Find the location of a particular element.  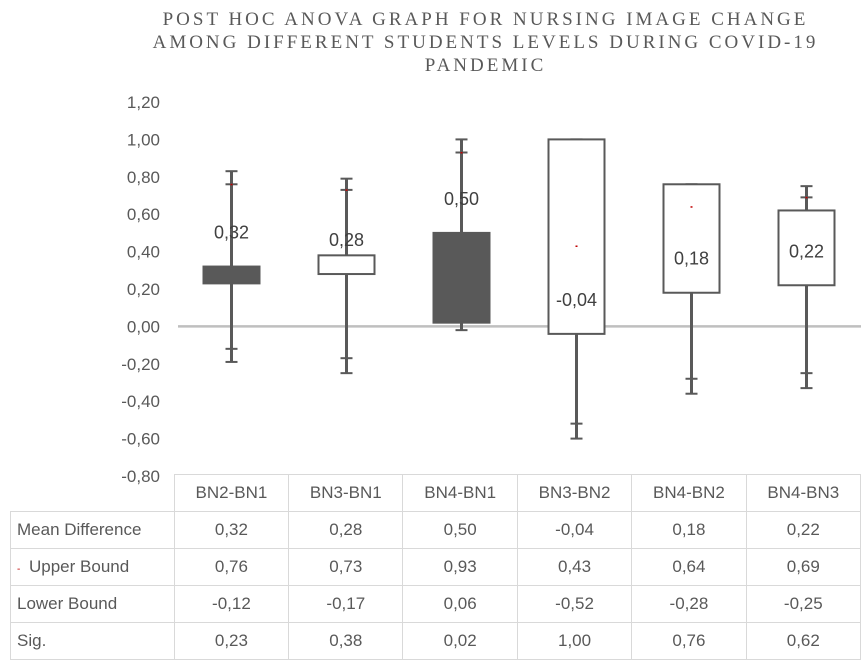

category-label: BN4-BN3 is located at coordinates (803, 493).